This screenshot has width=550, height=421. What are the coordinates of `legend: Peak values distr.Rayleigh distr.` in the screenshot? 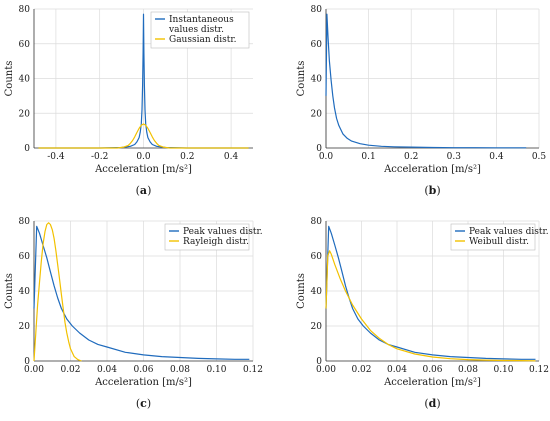 It's located at (213, 237).